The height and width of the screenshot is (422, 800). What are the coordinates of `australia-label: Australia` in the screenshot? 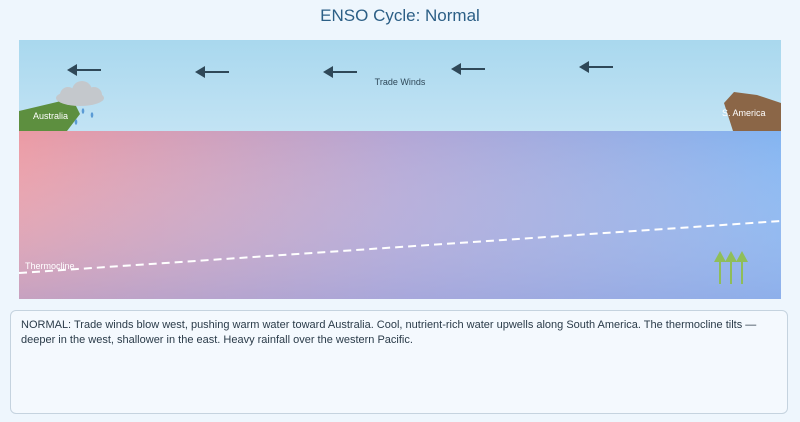 It's located at (50, 116).